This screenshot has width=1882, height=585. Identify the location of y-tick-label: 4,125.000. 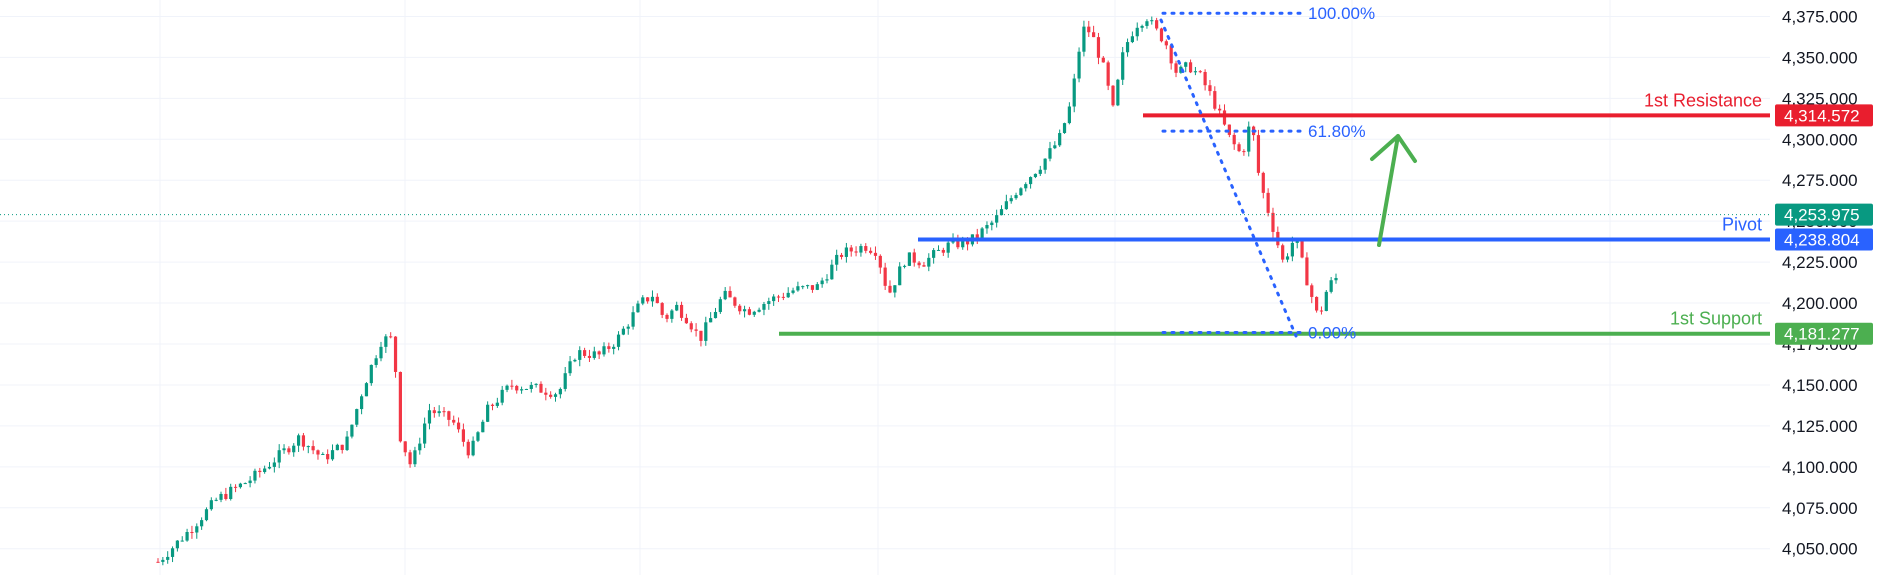
(1820, 426).